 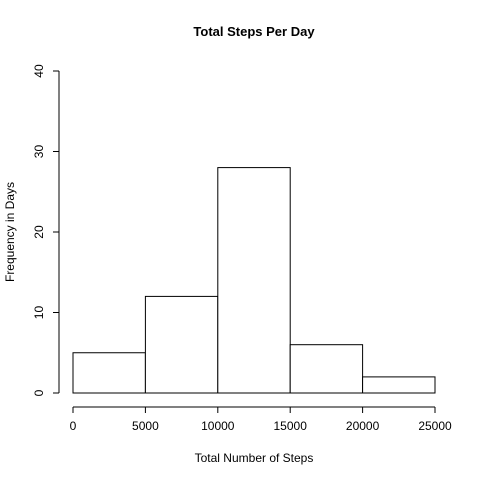 What do you see at coordinates (261, 419) in the screenshot?
I see `x-axis: 0 5000 10000 15000 20000 25000` at bounding box center [261, 419].